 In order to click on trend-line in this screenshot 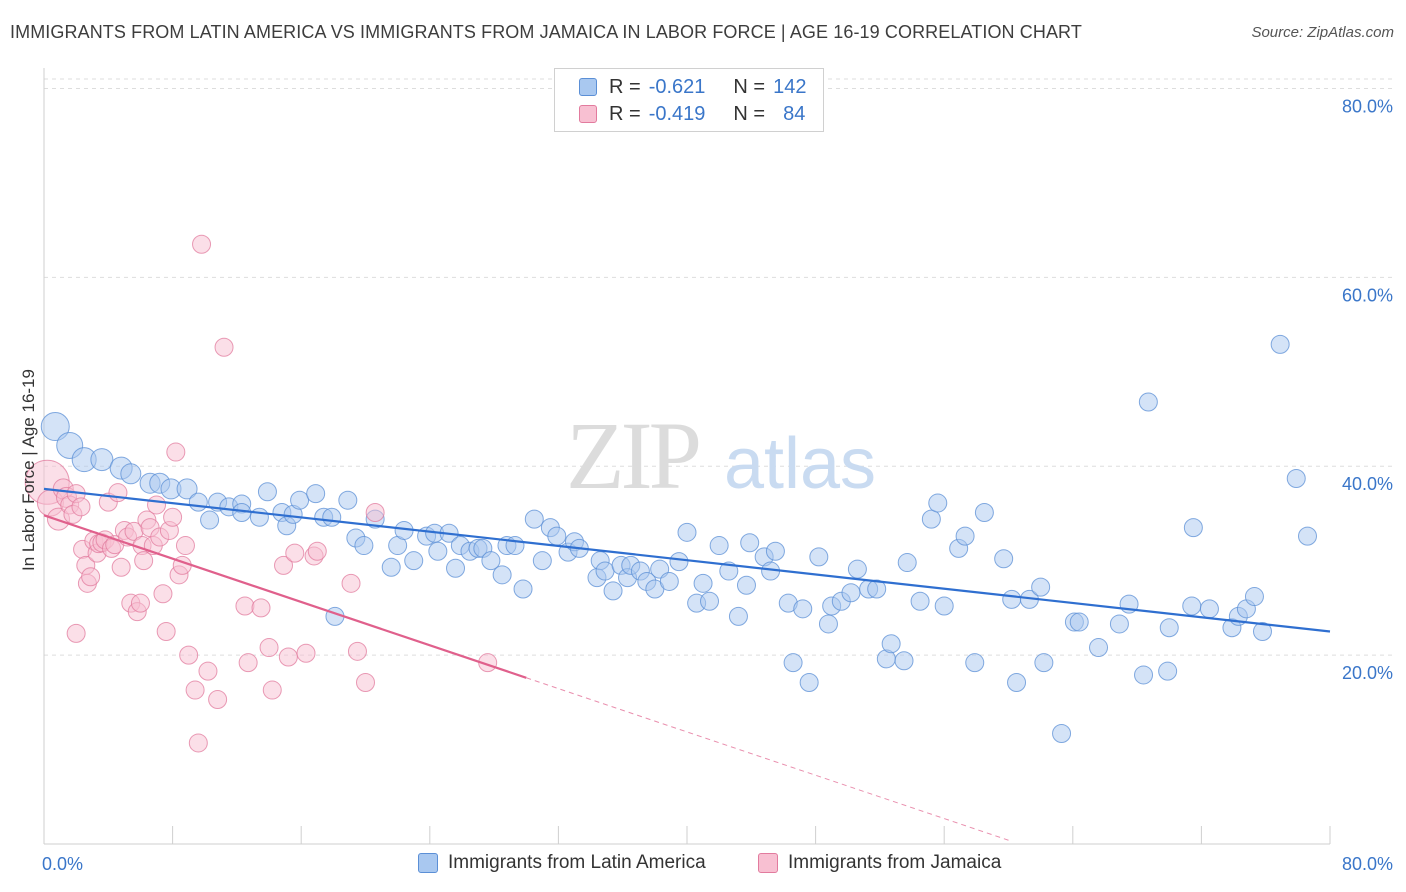, I will do `click(285, 596)`.